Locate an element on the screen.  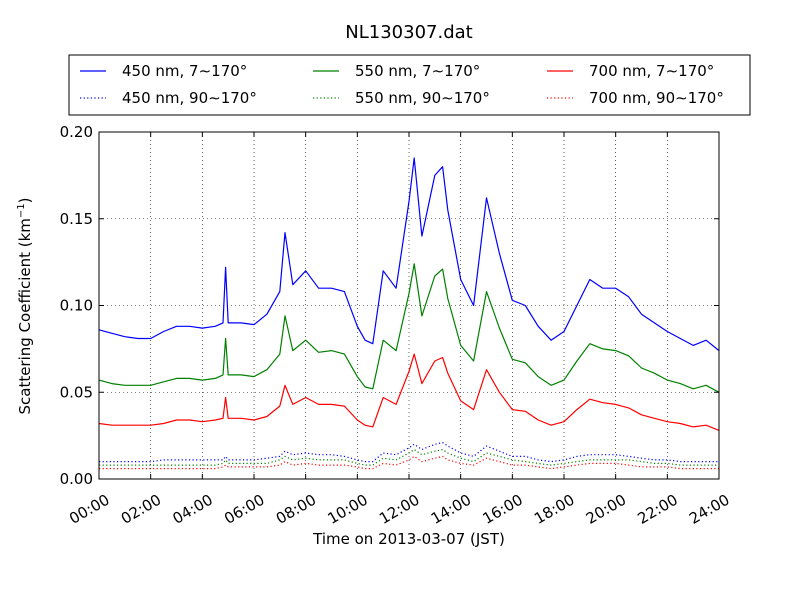
y-axis-label-close: ) is located at coordinates (25, 200).